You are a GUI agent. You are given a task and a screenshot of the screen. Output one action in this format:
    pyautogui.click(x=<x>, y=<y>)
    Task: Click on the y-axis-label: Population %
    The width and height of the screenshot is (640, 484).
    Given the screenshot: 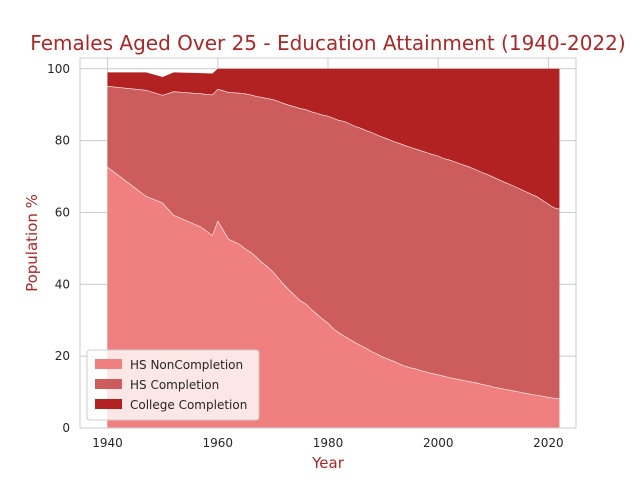 What is the action you would take?
    pyautogui.click(x=32, y=243)
    